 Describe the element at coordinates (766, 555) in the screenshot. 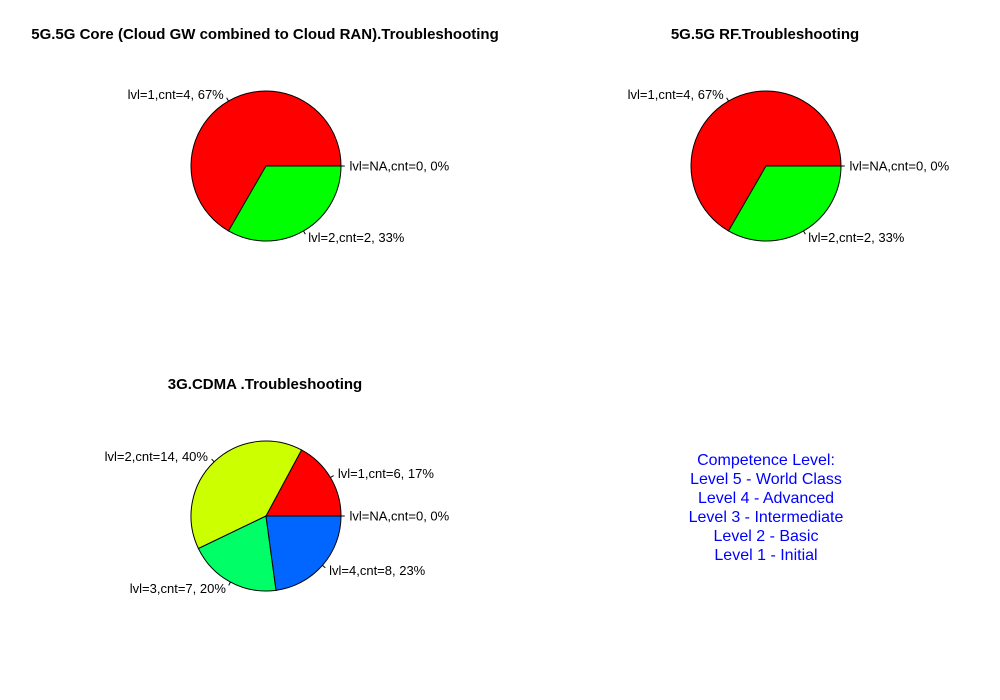

I see `legend-line: Level 1 - Initial` at that location.